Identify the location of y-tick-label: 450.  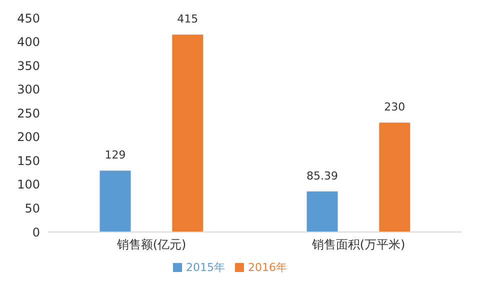
(28, 18).